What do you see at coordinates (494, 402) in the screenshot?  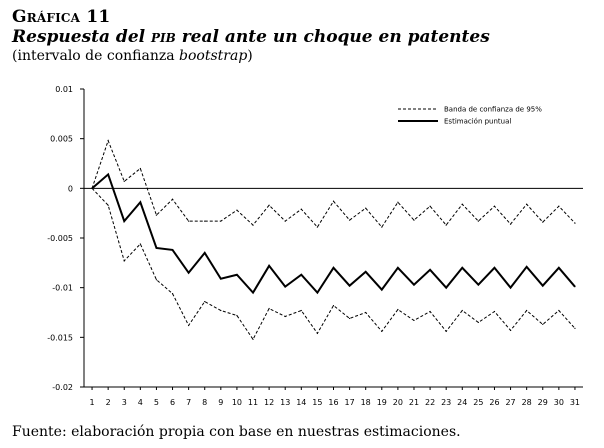 I see `x-tick-label: 26` at bounding box center [494, 402].